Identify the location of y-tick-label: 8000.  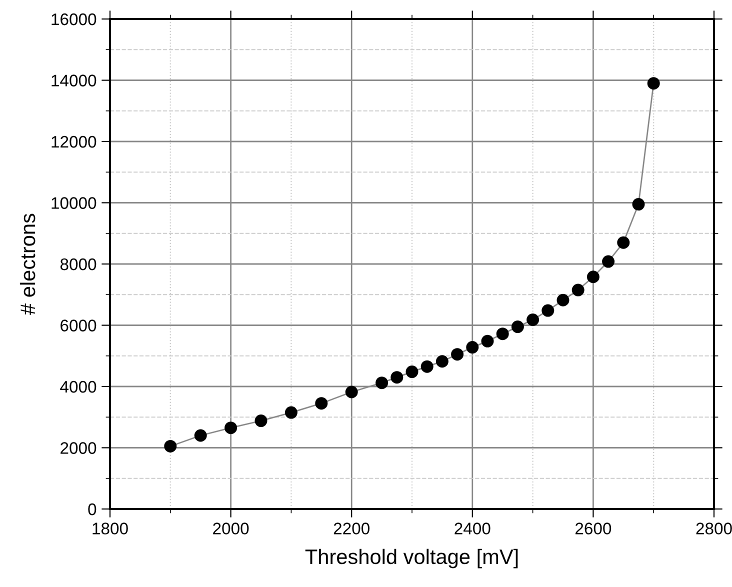
(78, 264).